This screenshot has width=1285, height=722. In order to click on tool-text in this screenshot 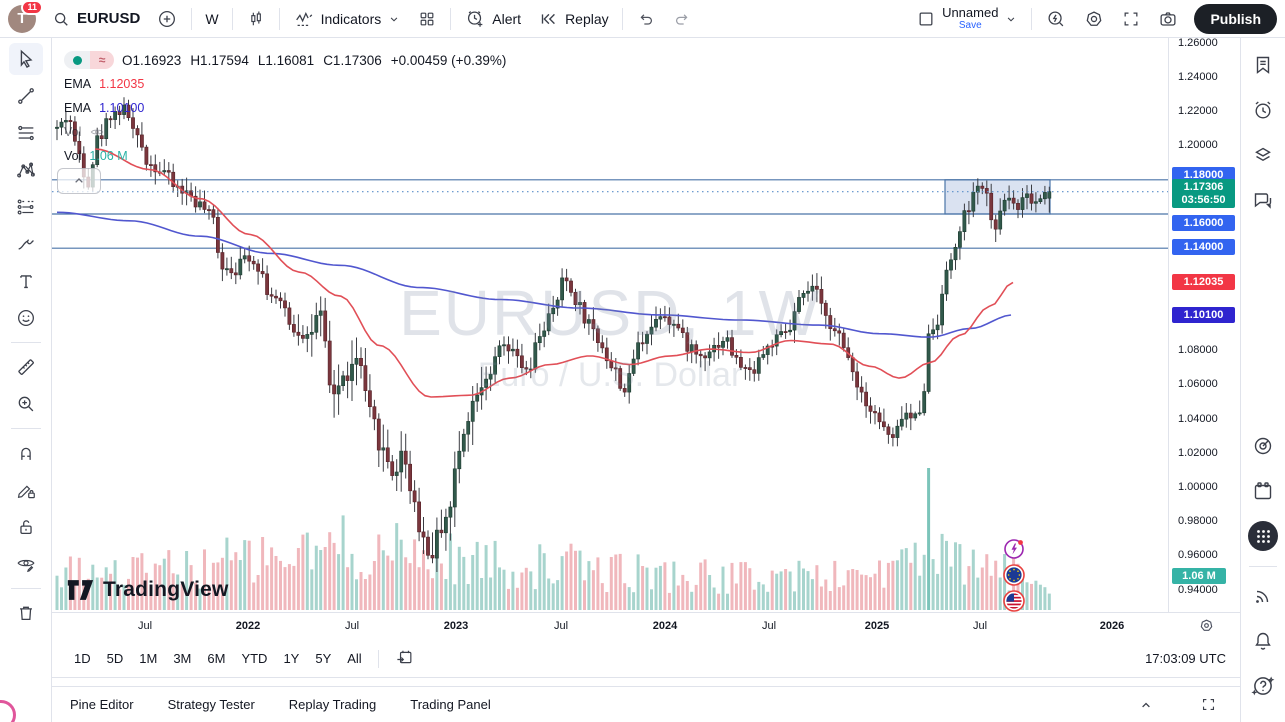, I will do `click(26, 281)`.